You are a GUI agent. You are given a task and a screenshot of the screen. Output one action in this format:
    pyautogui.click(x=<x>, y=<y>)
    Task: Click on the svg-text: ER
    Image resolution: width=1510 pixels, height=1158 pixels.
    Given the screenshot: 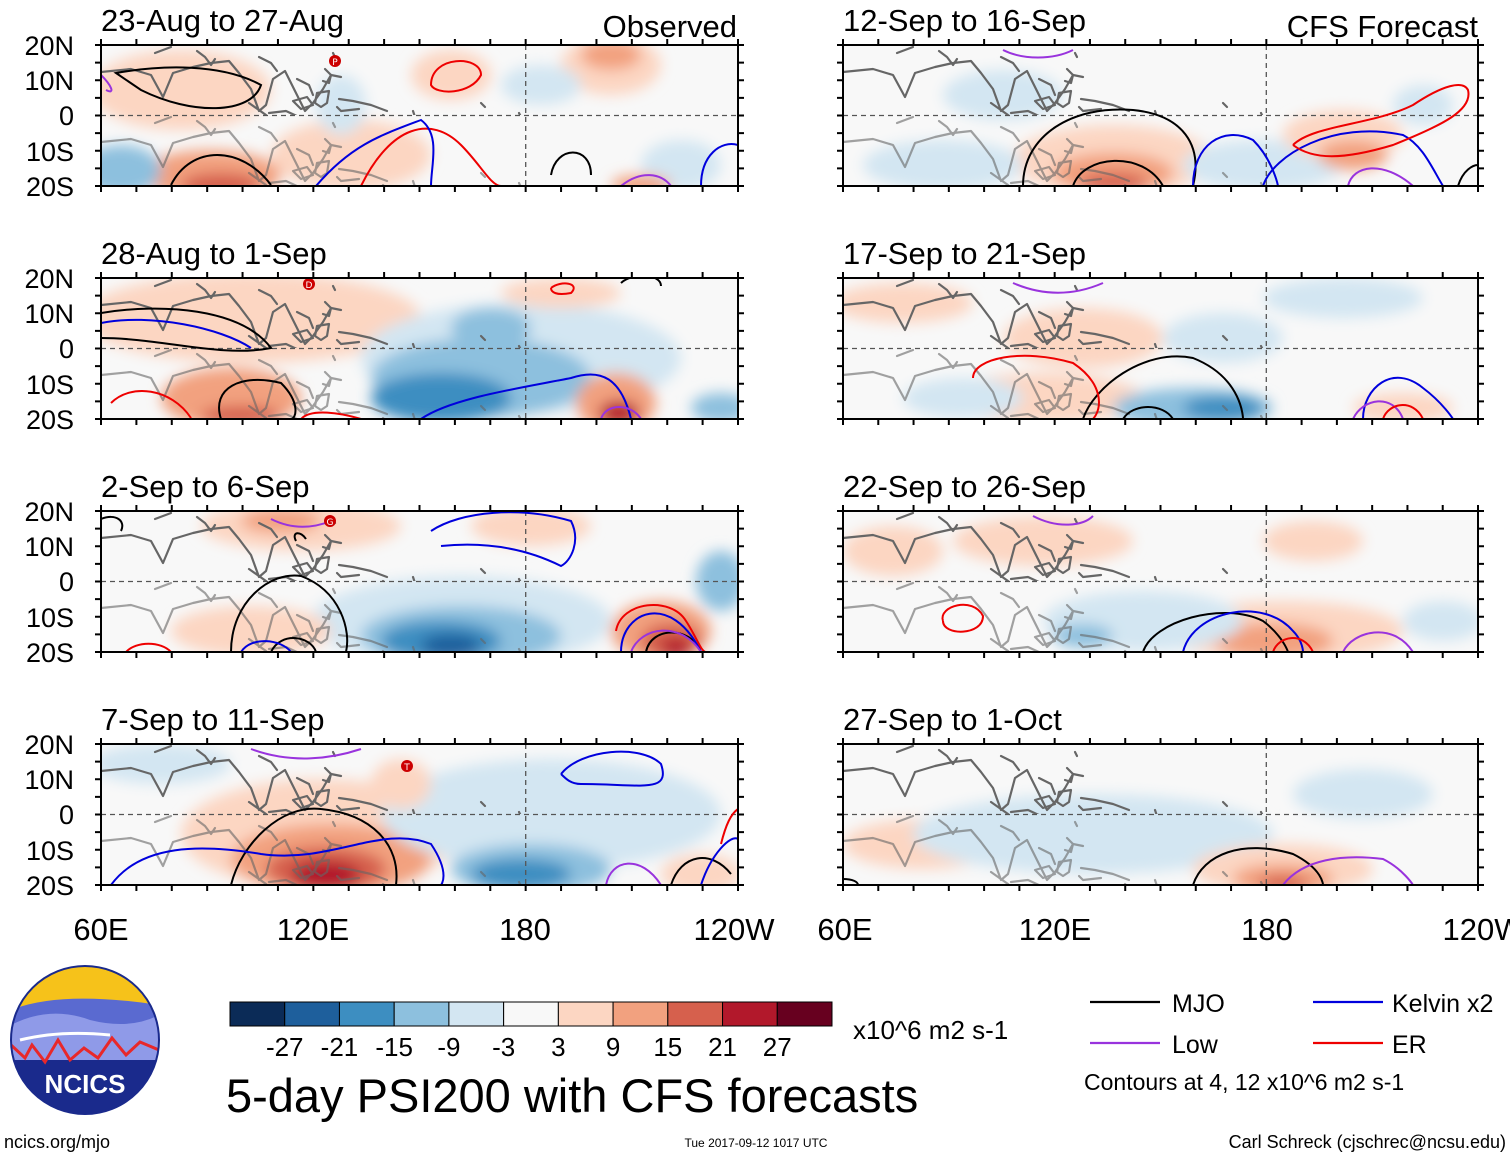 What is the action you would take?
    pyautogui.click(x=1409, y=1045)
    